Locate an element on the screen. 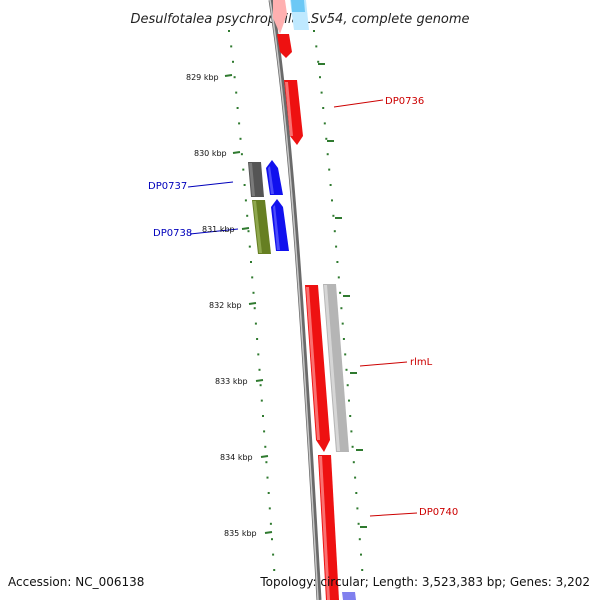  label-dp0737: DP0737 is located at coordinates (167, 186).